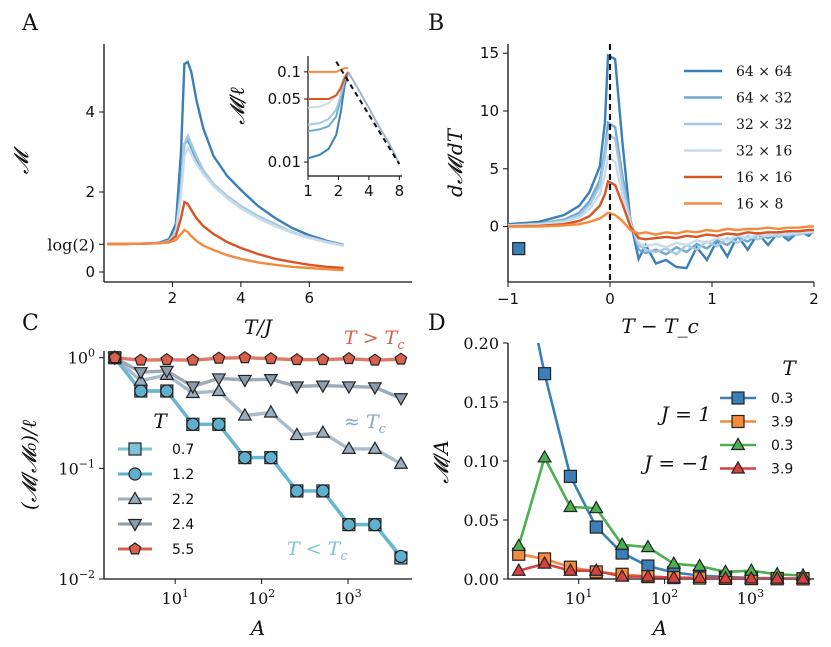 This screenshot has height=647, width=831. I want to click on legend-label-1: 3.9, so click(782, 423).